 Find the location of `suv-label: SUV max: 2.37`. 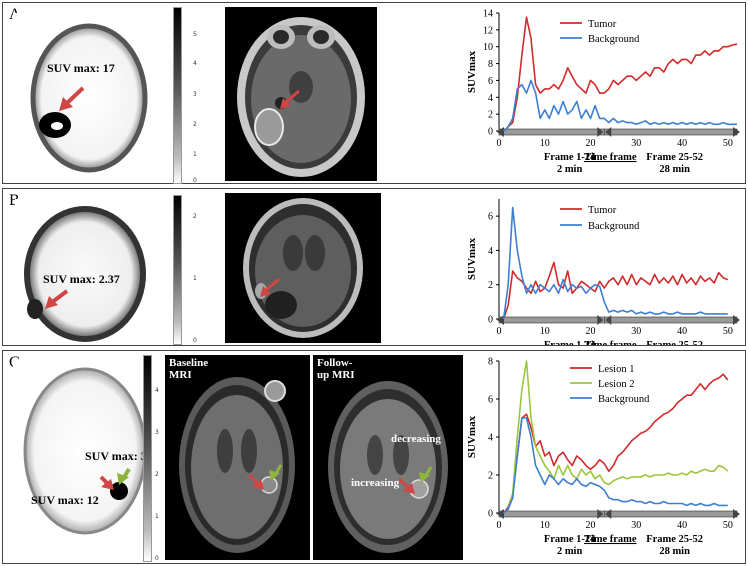

suv-label: SUV max: 2.37 is located at coordinates (81, 279).